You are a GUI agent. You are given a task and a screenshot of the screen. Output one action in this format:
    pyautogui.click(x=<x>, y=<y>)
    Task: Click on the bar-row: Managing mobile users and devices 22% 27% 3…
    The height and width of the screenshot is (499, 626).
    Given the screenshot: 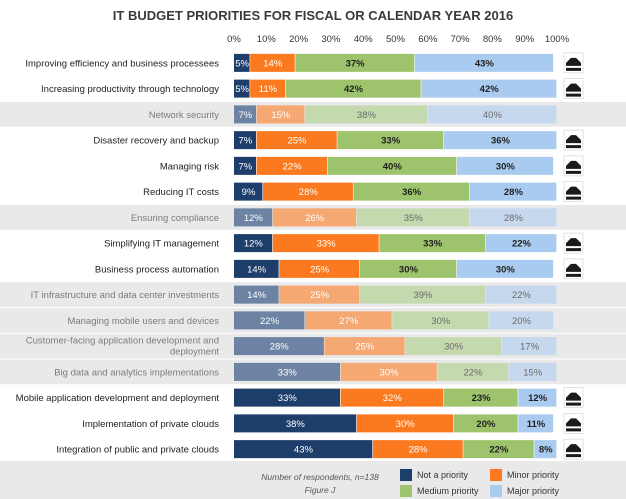 What is the action you would take?
    pyautogui.click(x=313, y=320)
    